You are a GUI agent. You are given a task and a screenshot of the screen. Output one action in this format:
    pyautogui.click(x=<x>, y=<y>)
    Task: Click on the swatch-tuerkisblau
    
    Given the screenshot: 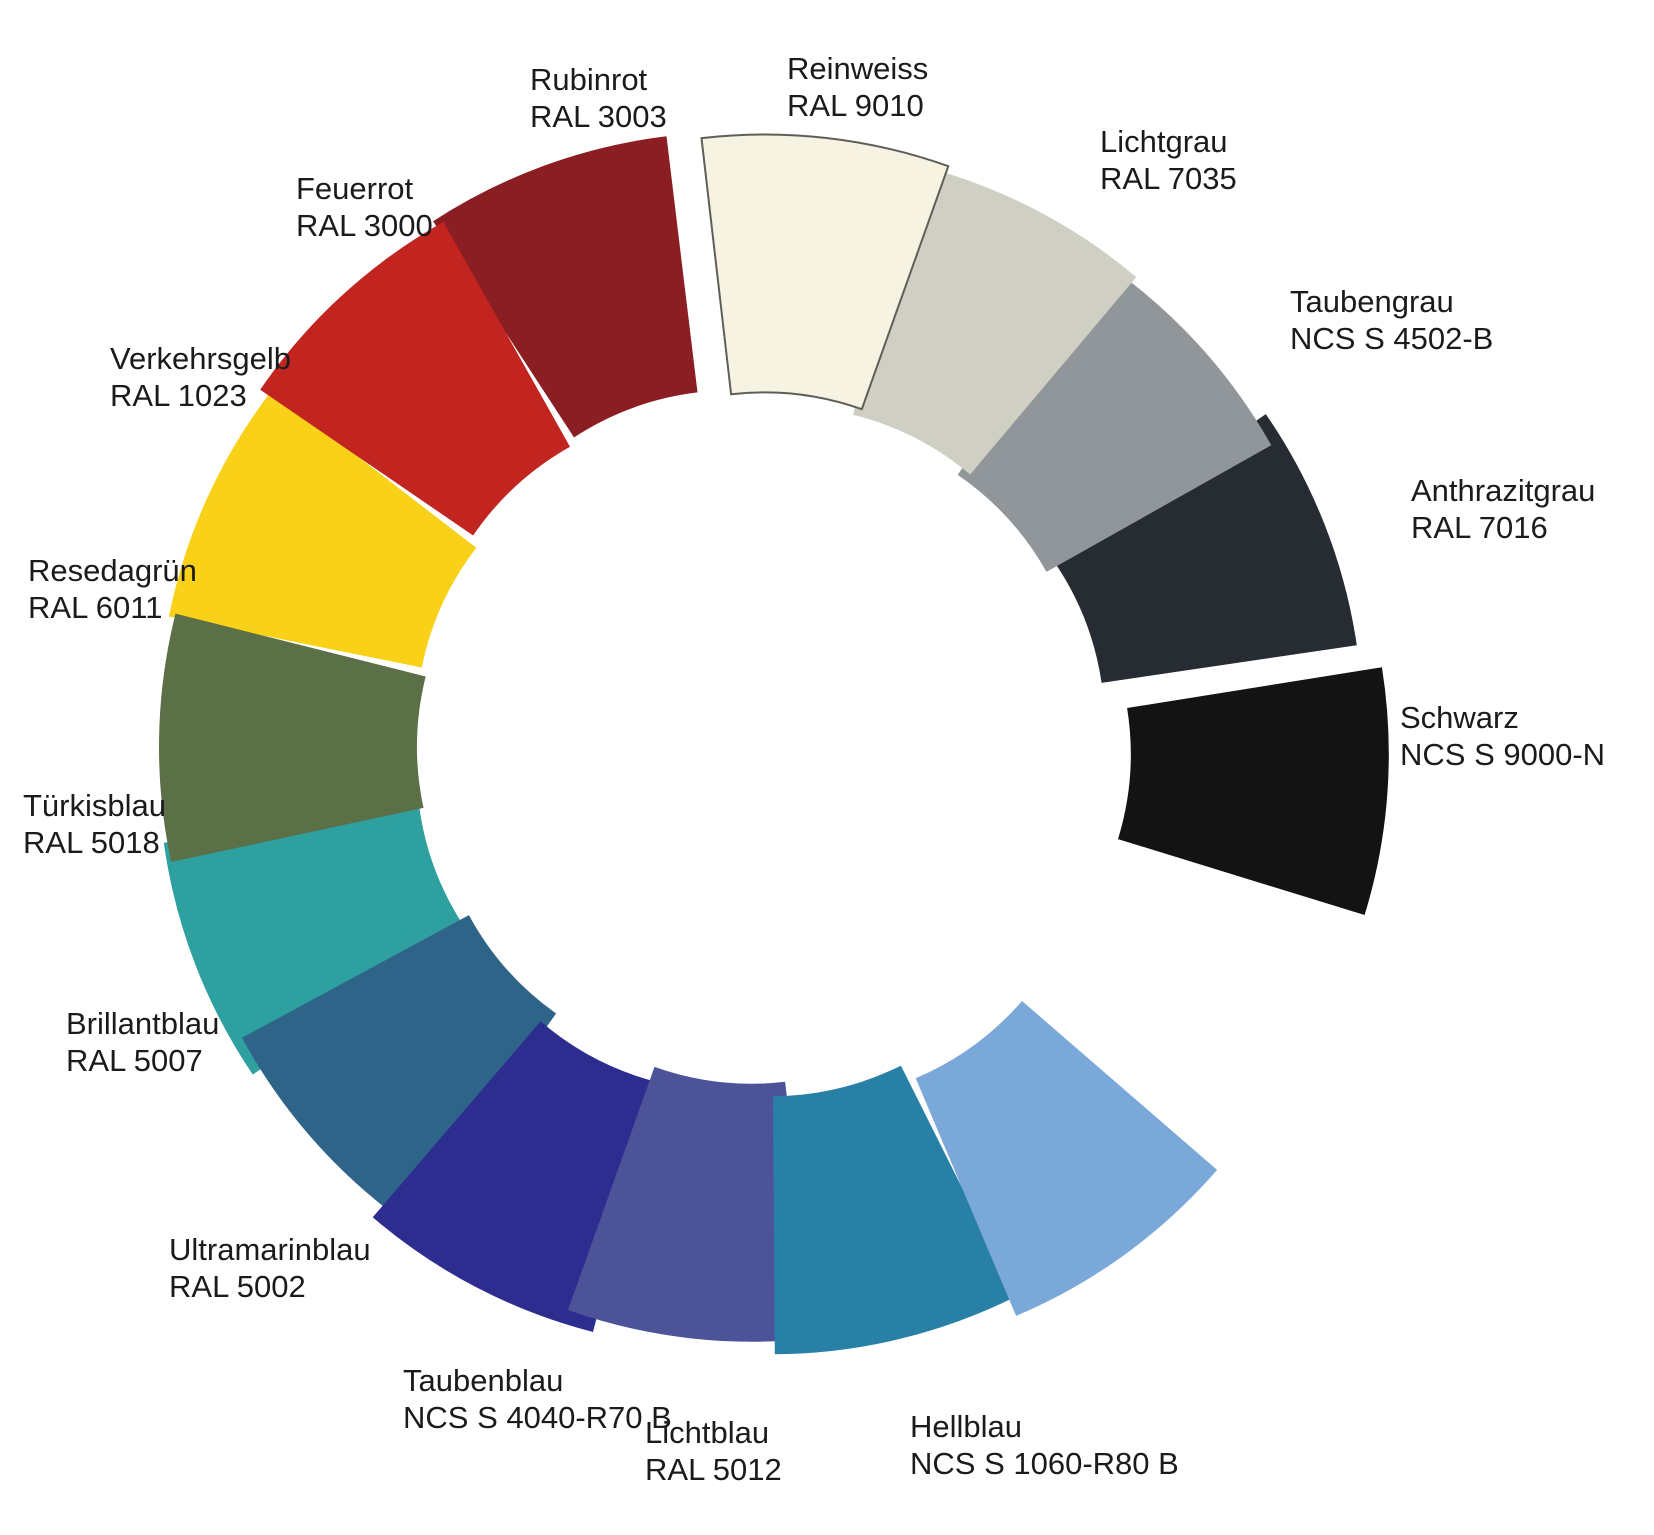 What is the action you would take?
    pyautogui.click(x=315, y=941)
    